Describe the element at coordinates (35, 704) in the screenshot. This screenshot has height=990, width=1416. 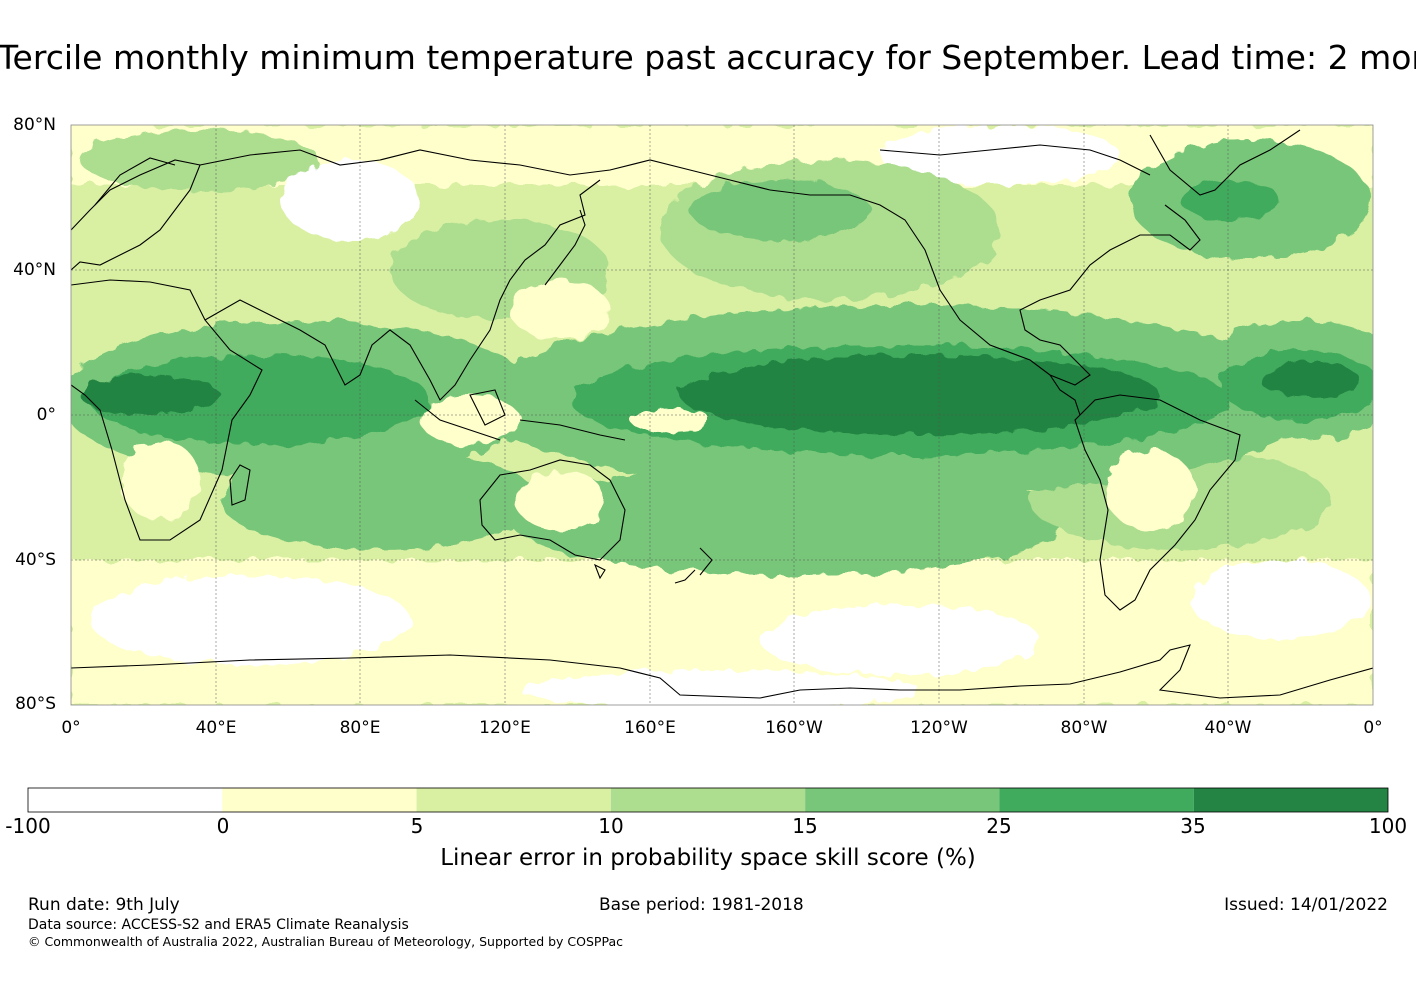
I see `lat-label-80s: 80°S` at that location.